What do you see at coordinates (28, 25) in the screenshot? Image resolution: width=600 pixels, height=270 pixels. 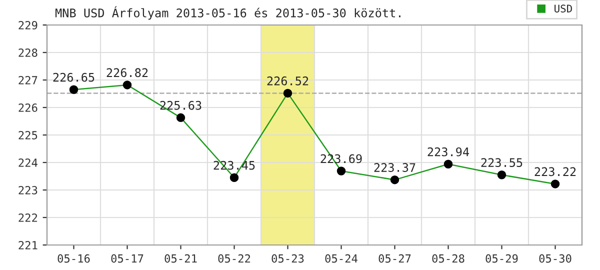 I see `y-tick-label: 229` at bounding box center [28, 25].